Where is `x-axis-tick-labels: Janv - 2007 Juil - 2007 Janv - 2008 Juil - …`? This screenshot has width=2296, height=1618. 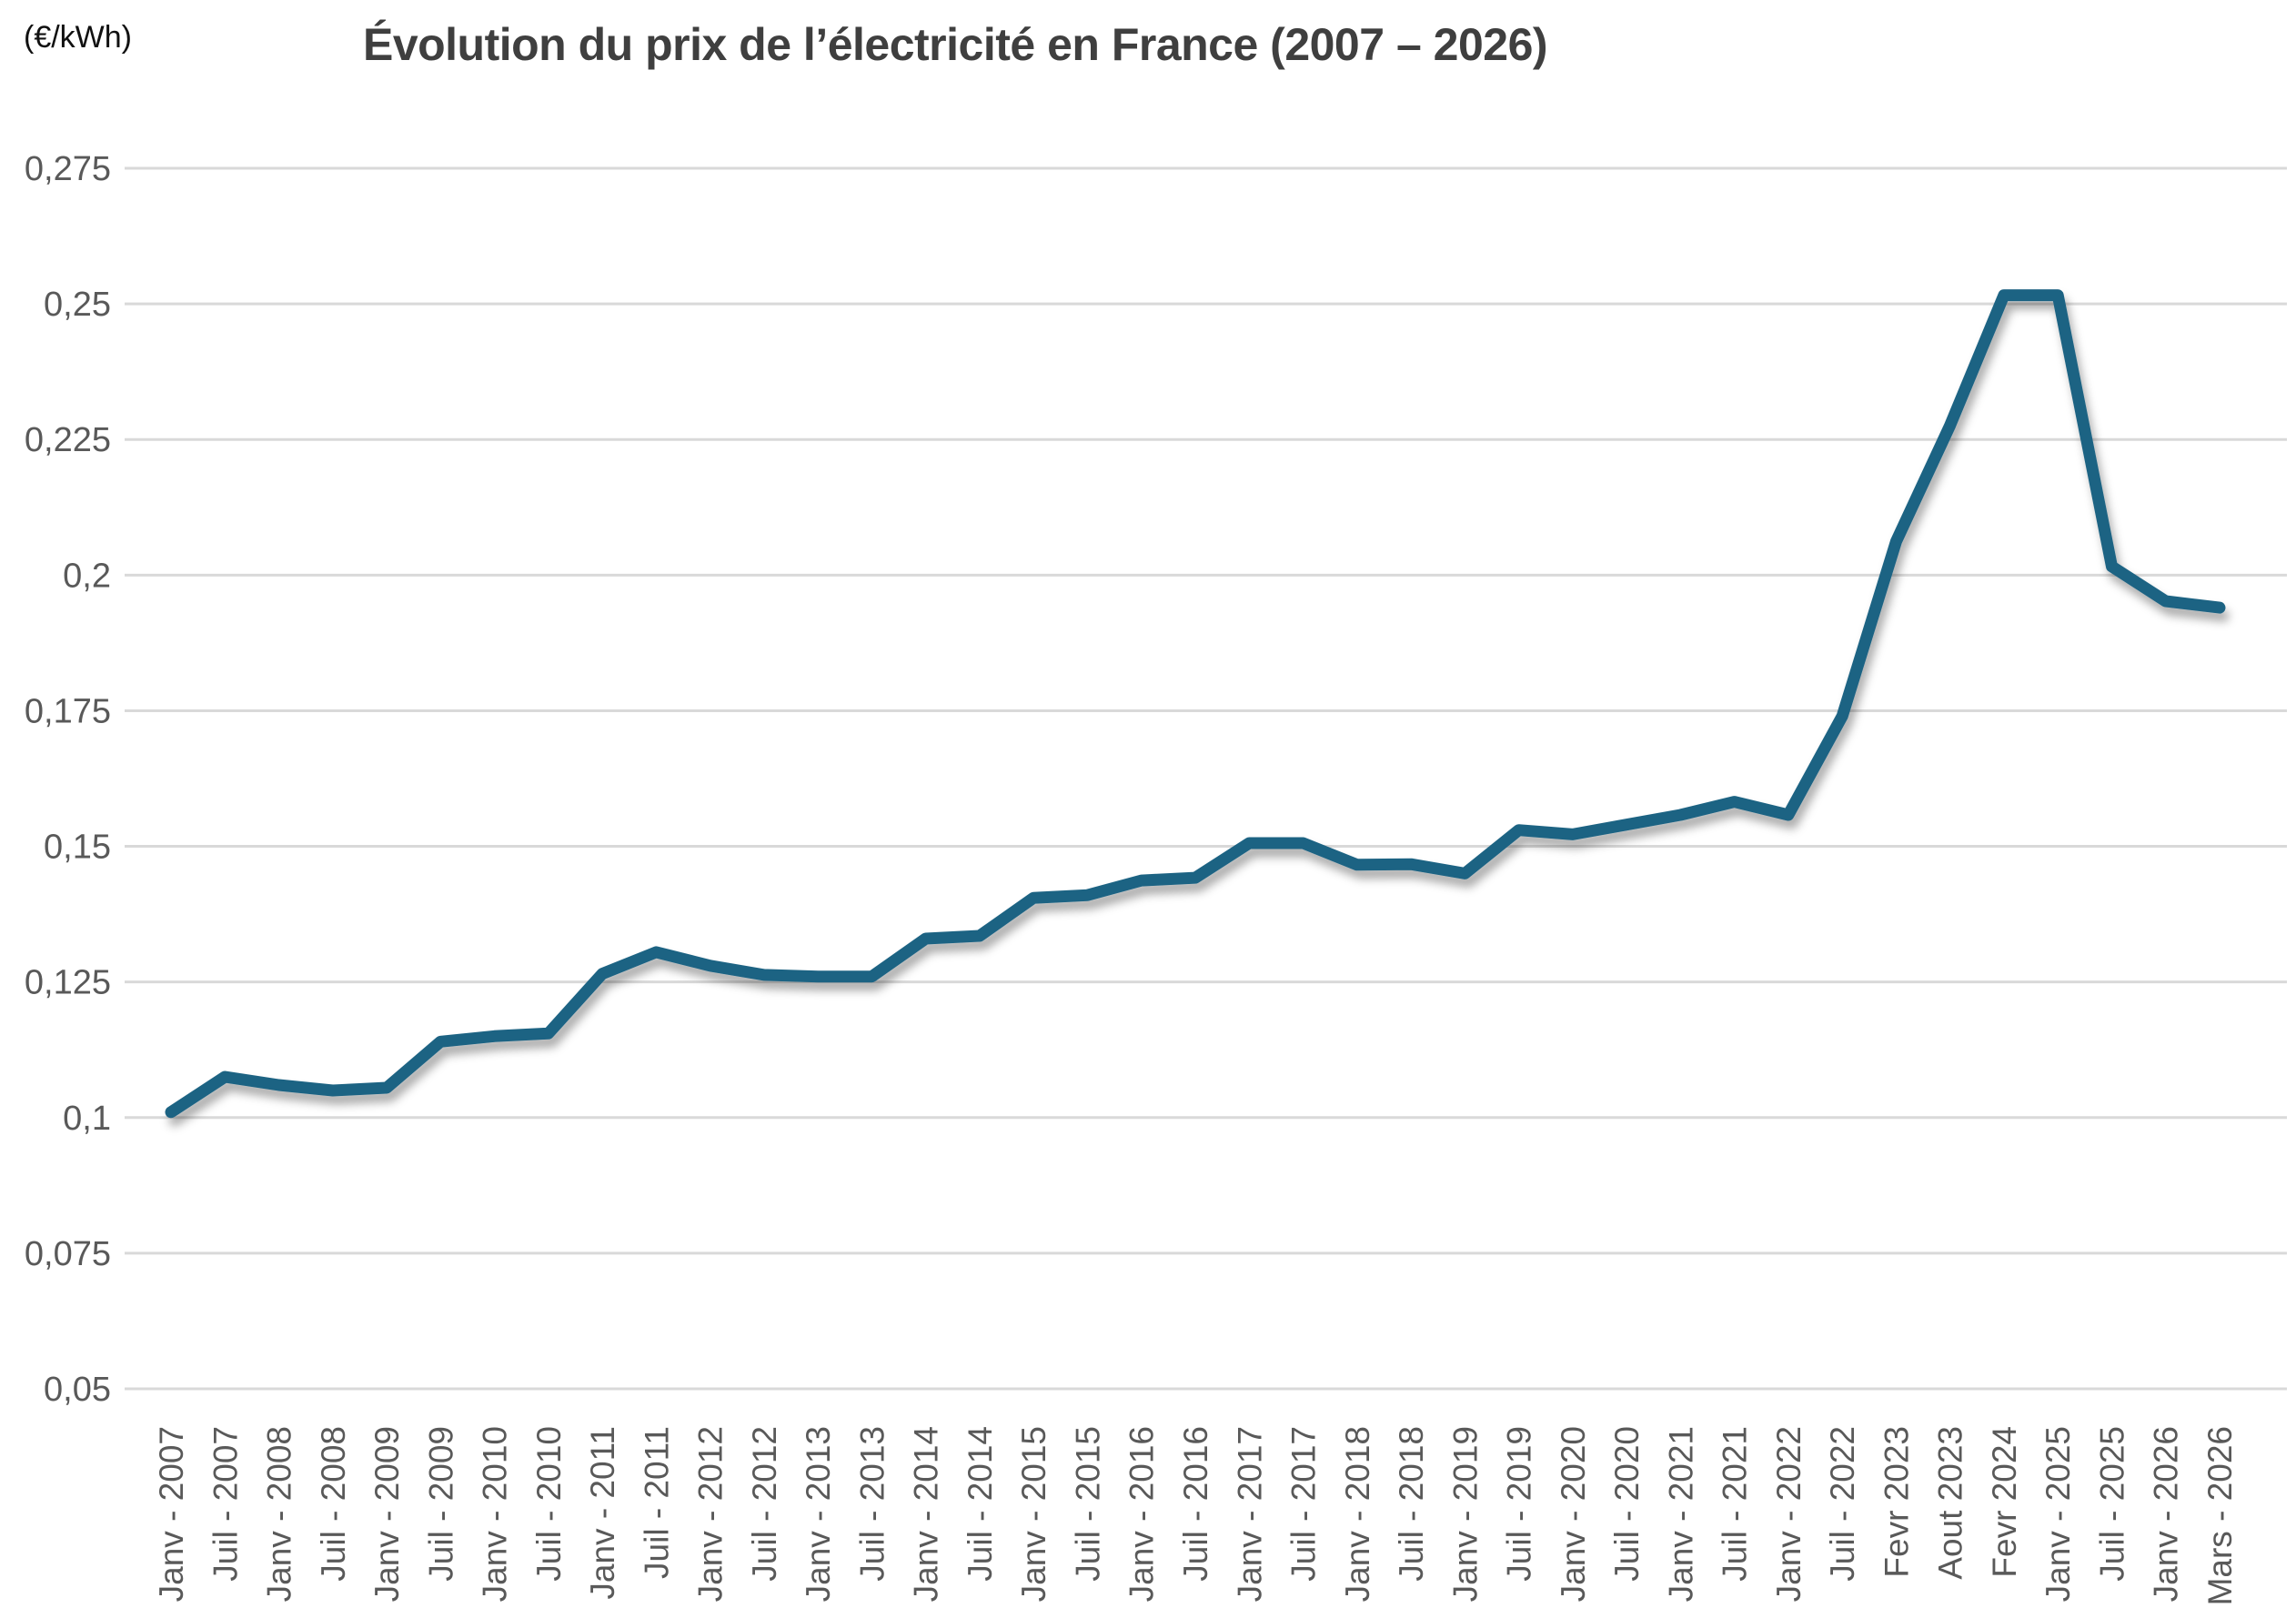
x-axis-tick-labels: Janv - 2007 Juil - 2007 Janv - 2008 Juil - … is located at coordinates (1196, 1515).